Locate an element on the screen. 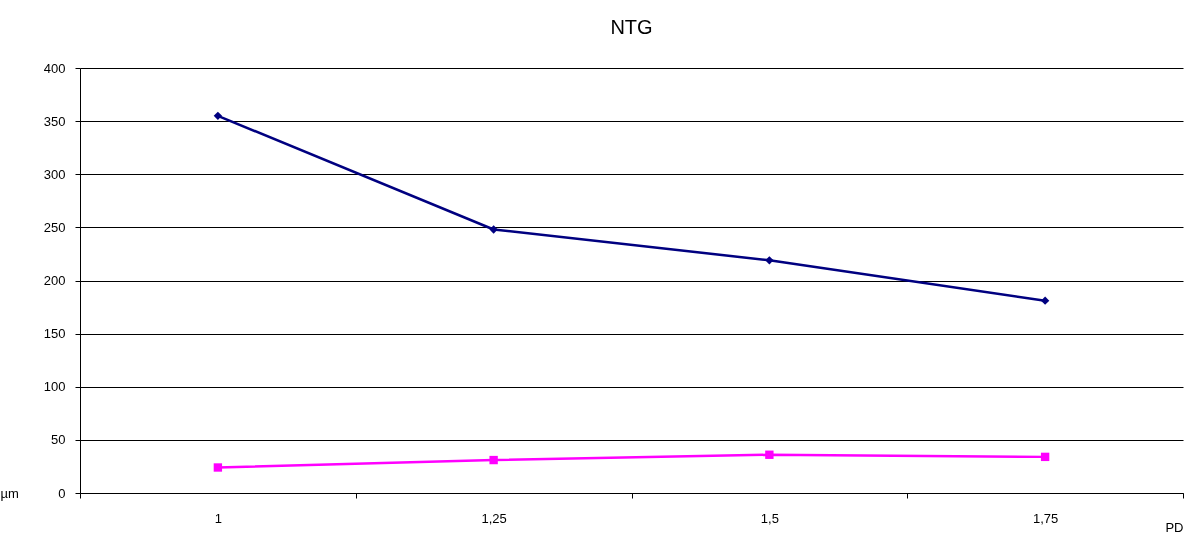 The height and width of the screenshot is (535, 1193). x-tick-label: 1,25 is located at coordinates (494, 518).